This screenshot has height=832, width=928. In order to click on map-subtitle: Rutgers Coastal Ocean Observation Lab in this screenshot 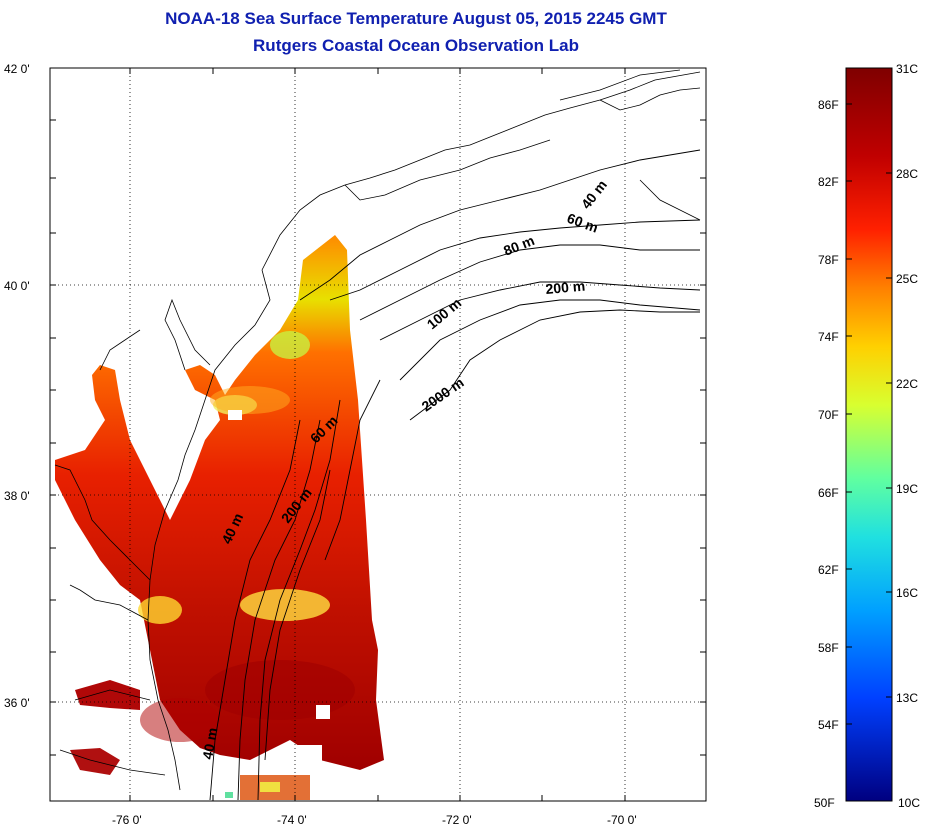, I will do `click(416, 45)`.